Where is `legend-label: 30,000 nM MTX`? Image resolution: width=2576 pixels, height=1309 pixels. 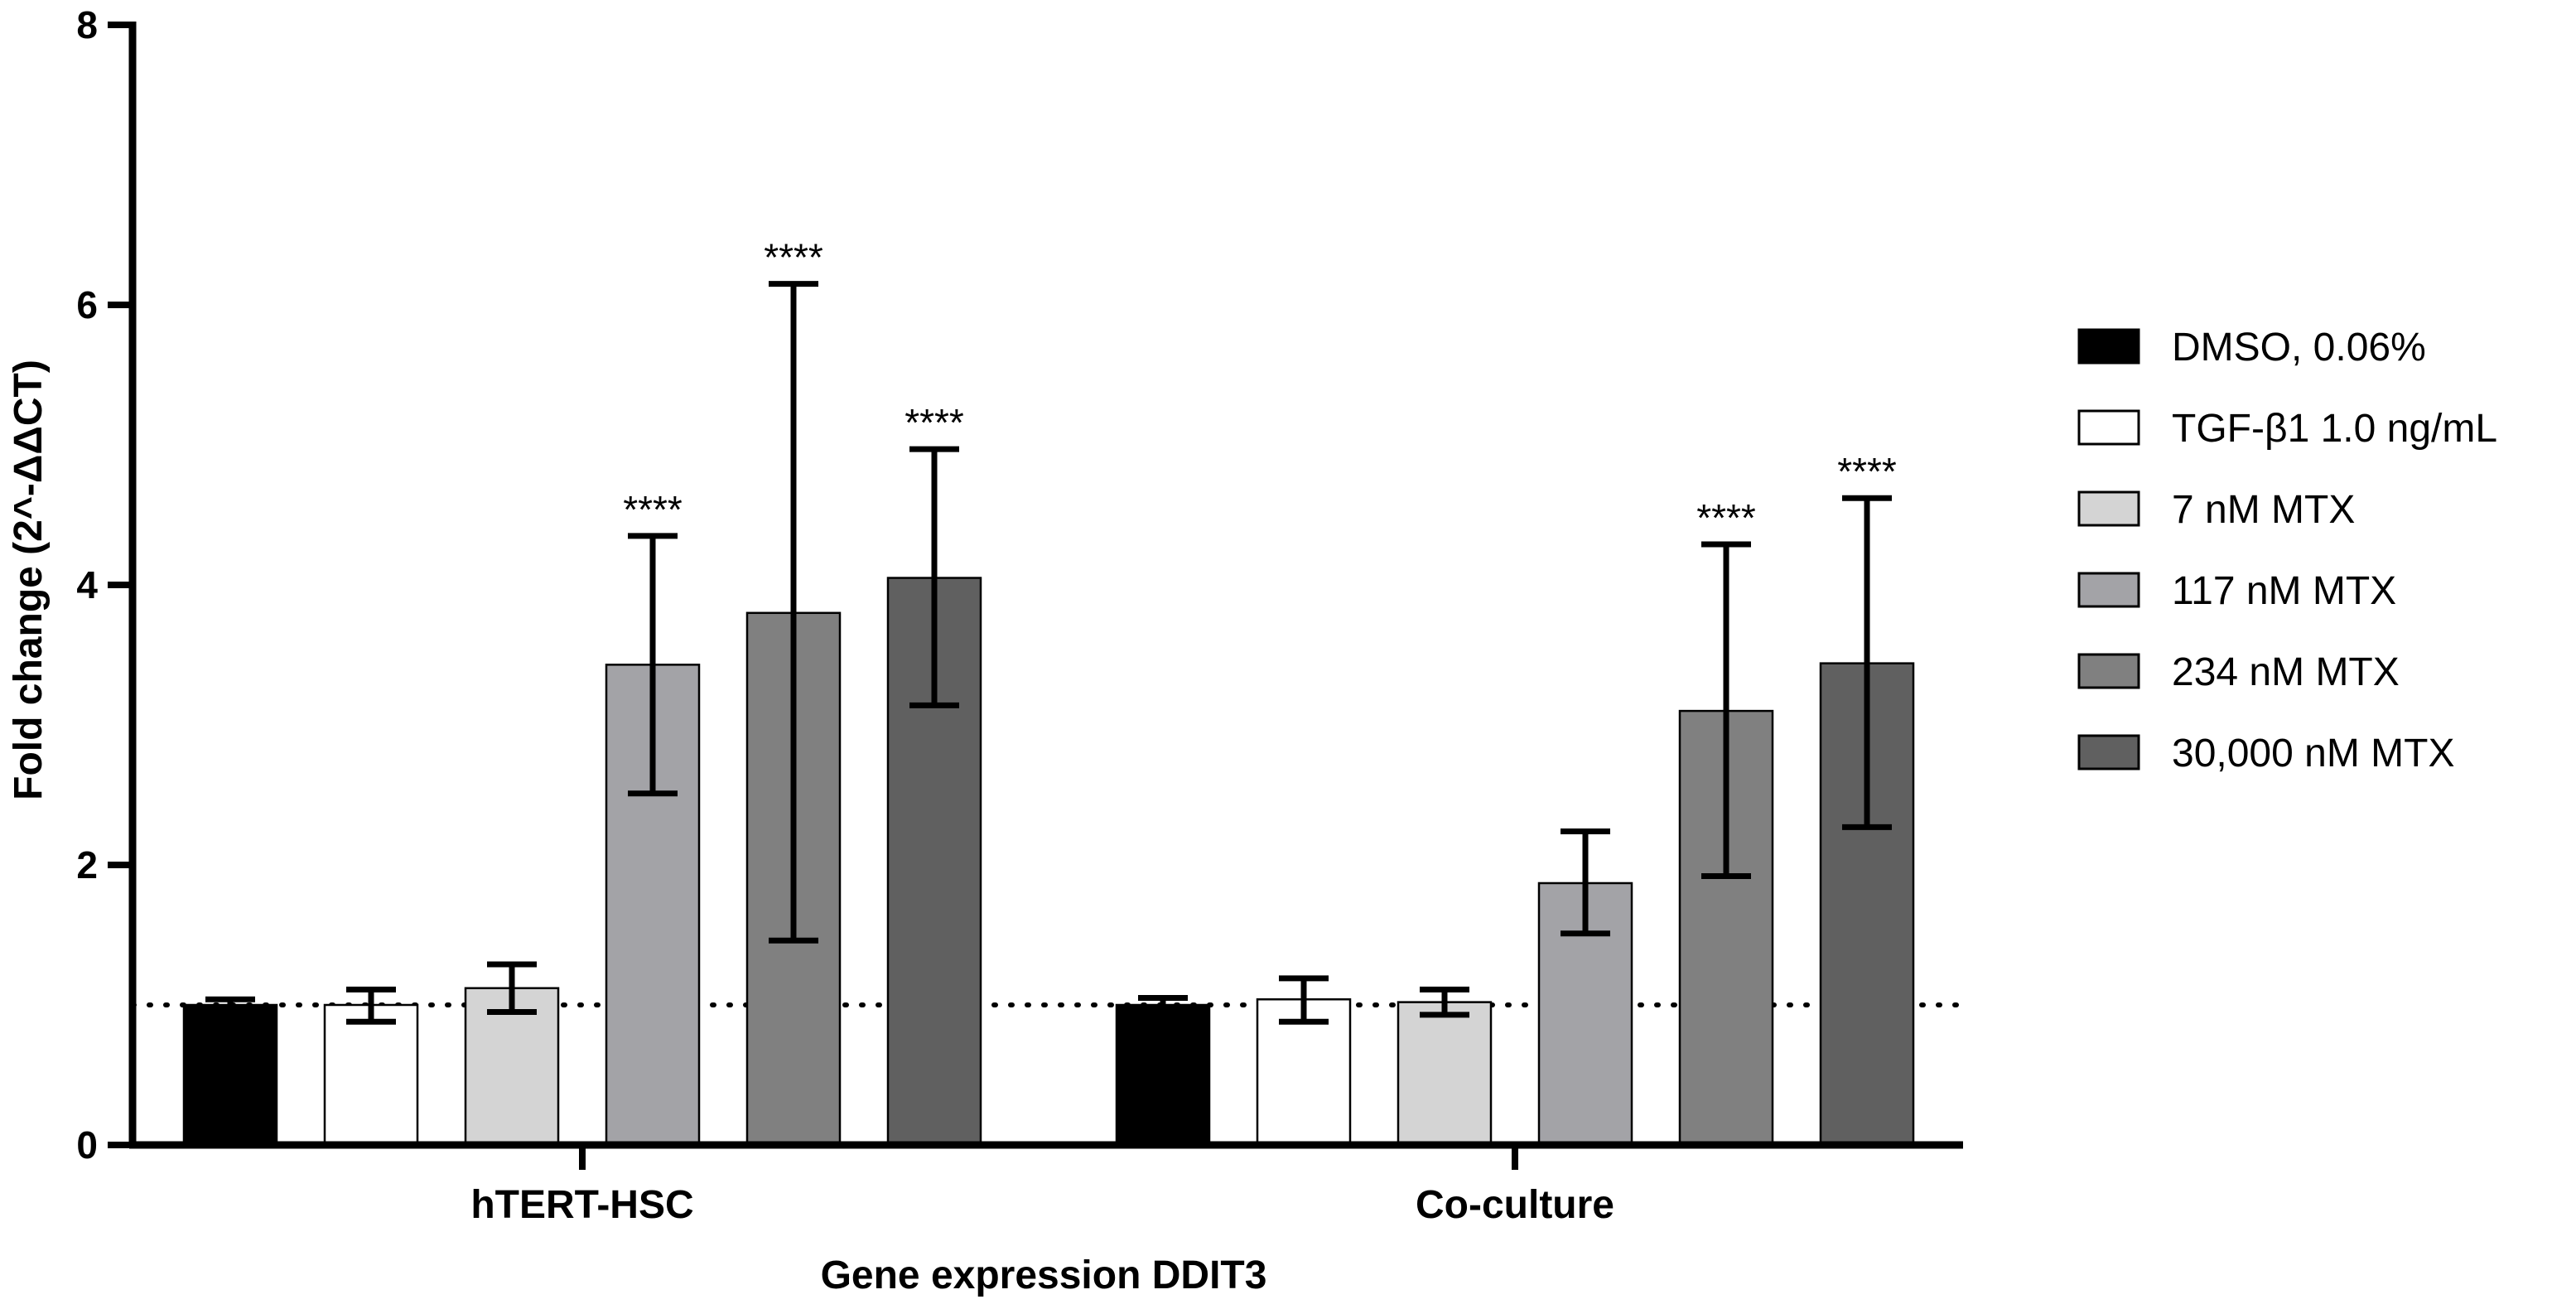 legend-label: 30,000 nM MTX is located at coordinates (2313, 753).